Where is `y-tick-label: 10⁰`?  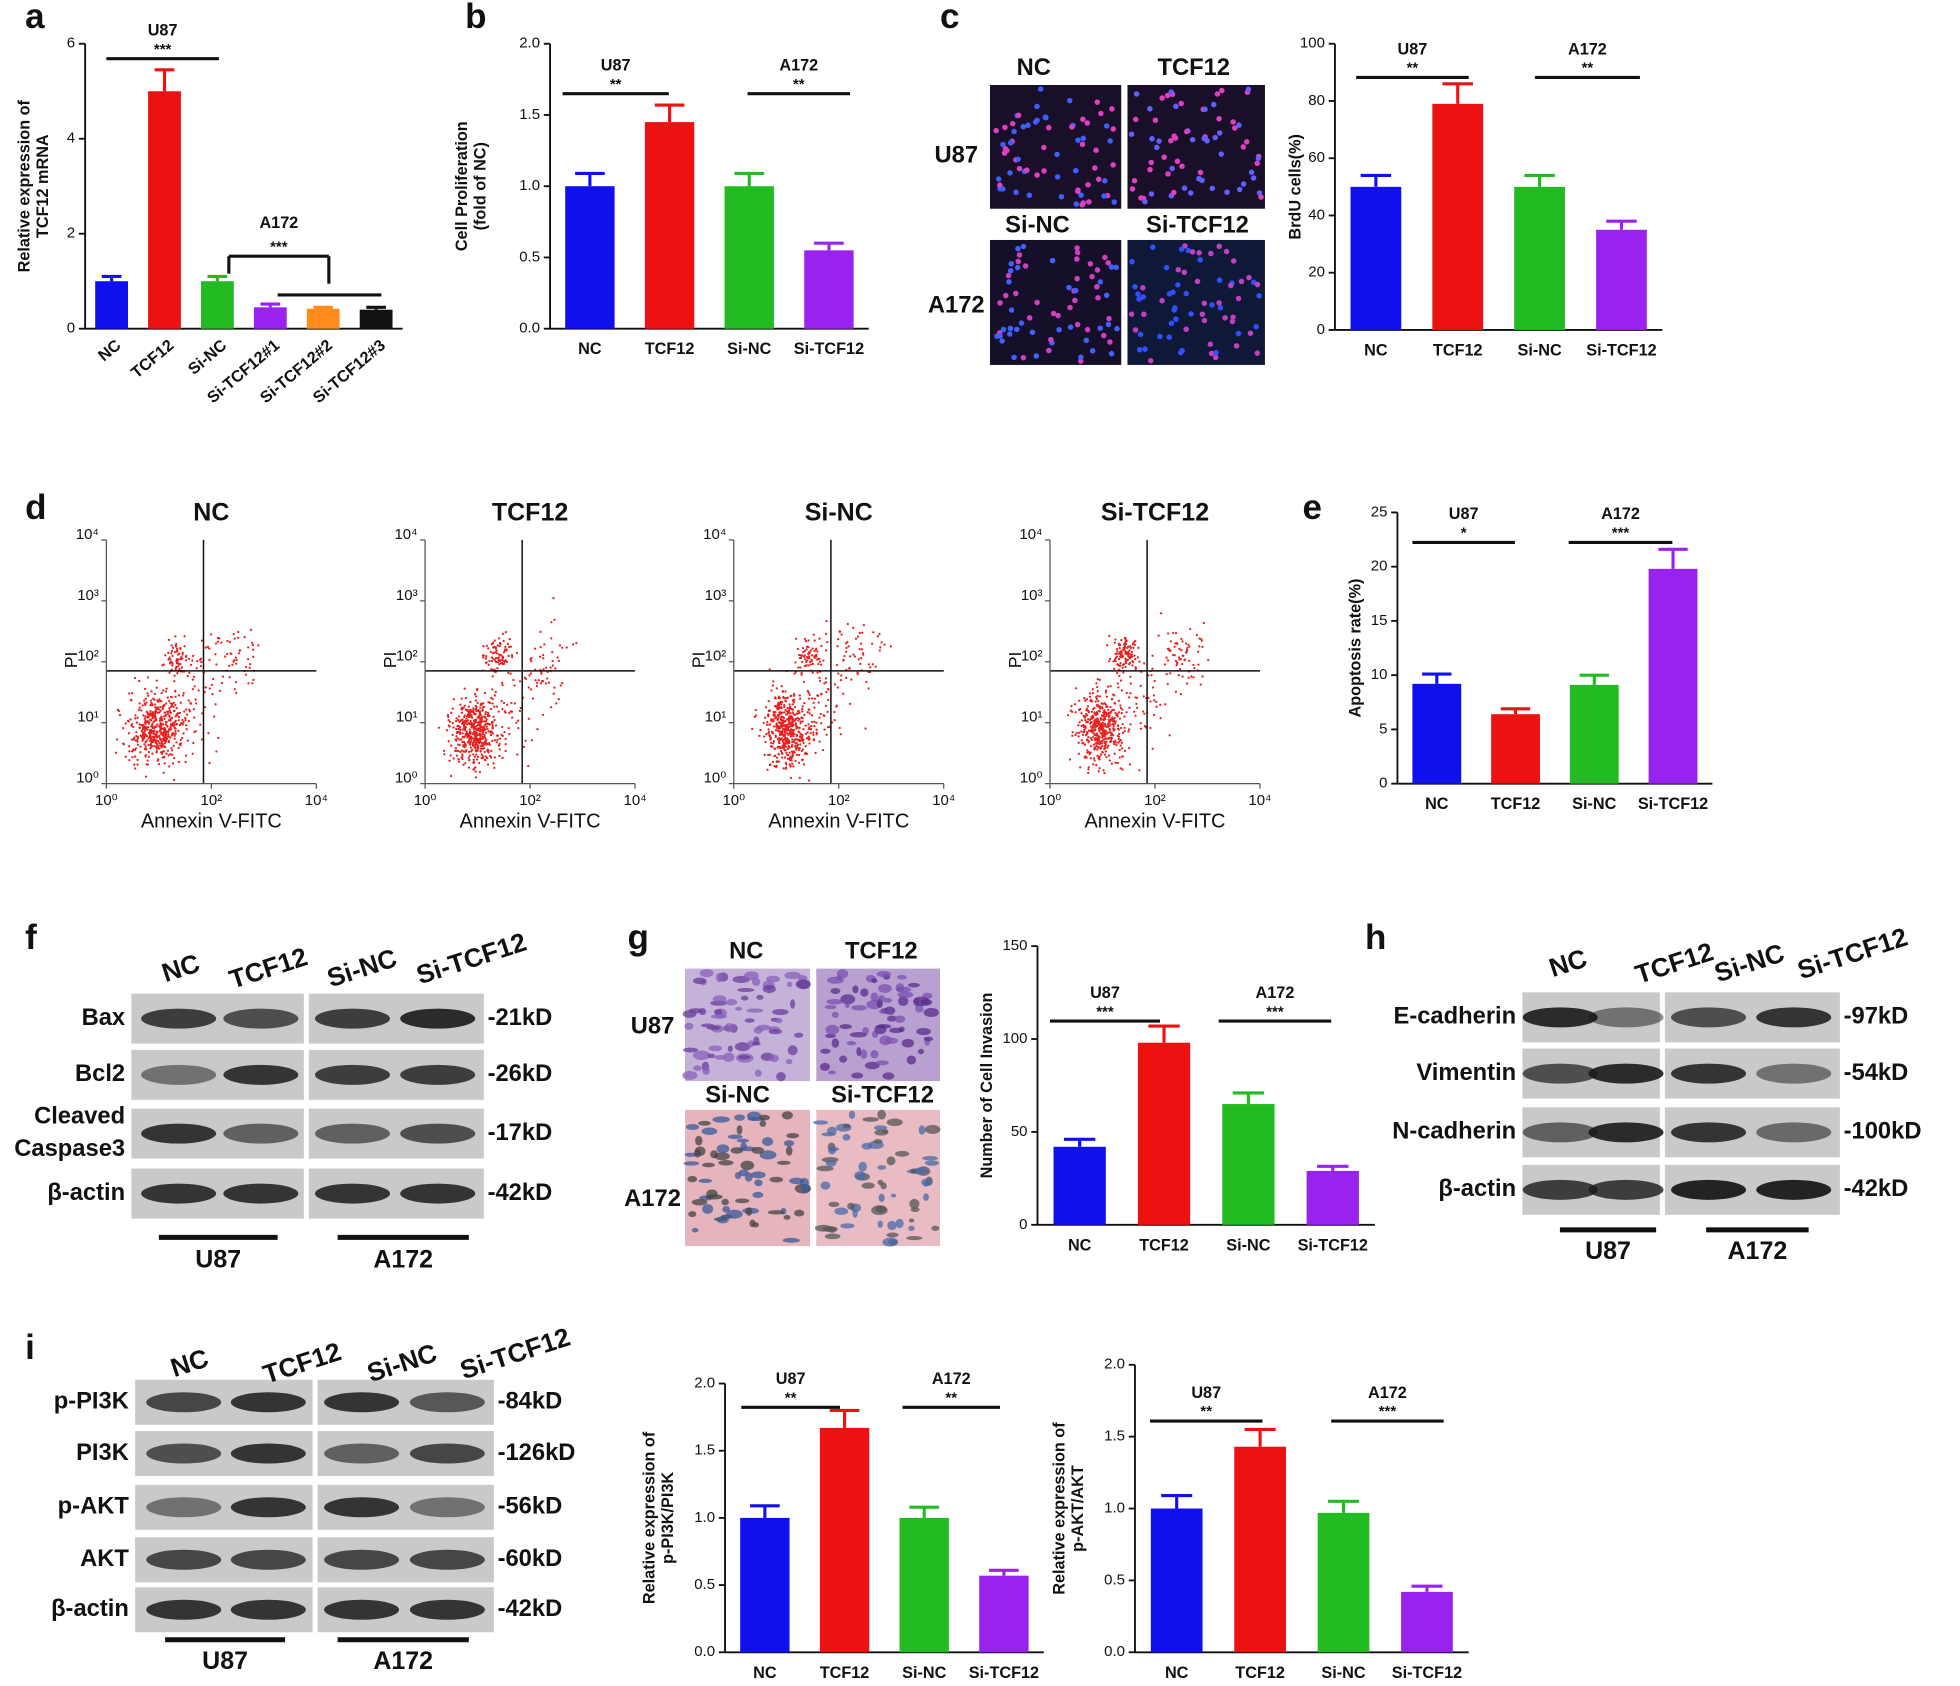 y-tick-label: 10⁰ is located at coordinates (87, 778).